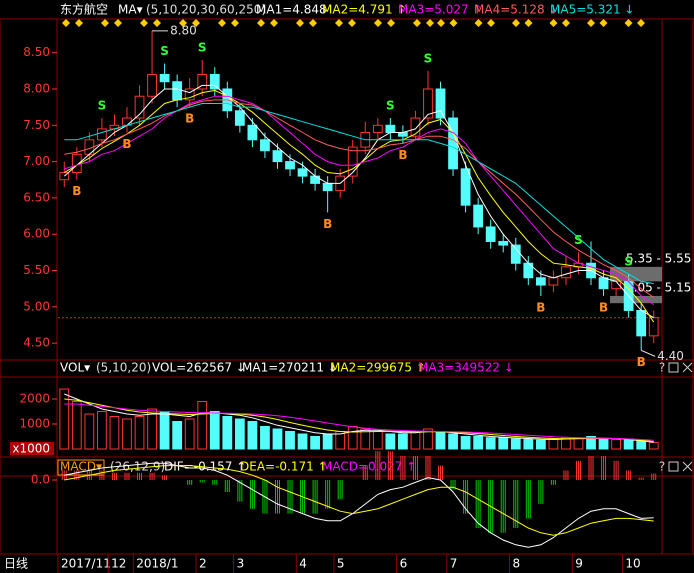 The height and width of the screenshot is (573, 694). Describe the element at coordinates (466, 368) in the screenshot. I see `legend-entry: MA3=349522 ↓` at that location.